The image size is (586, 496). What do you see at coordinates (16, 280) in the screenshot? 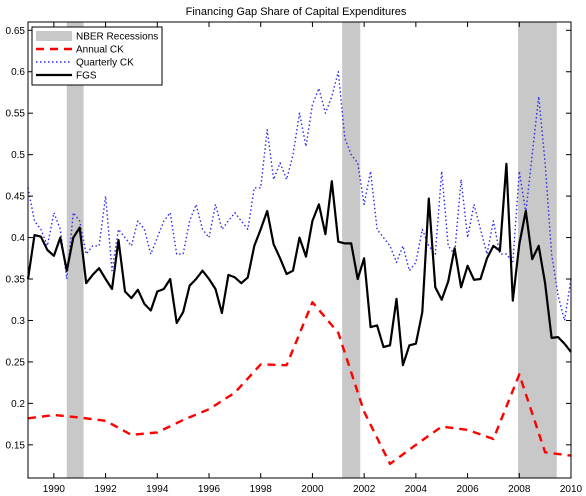
I see `y-tick-label: 0.35` at bounding box center [16, 280].